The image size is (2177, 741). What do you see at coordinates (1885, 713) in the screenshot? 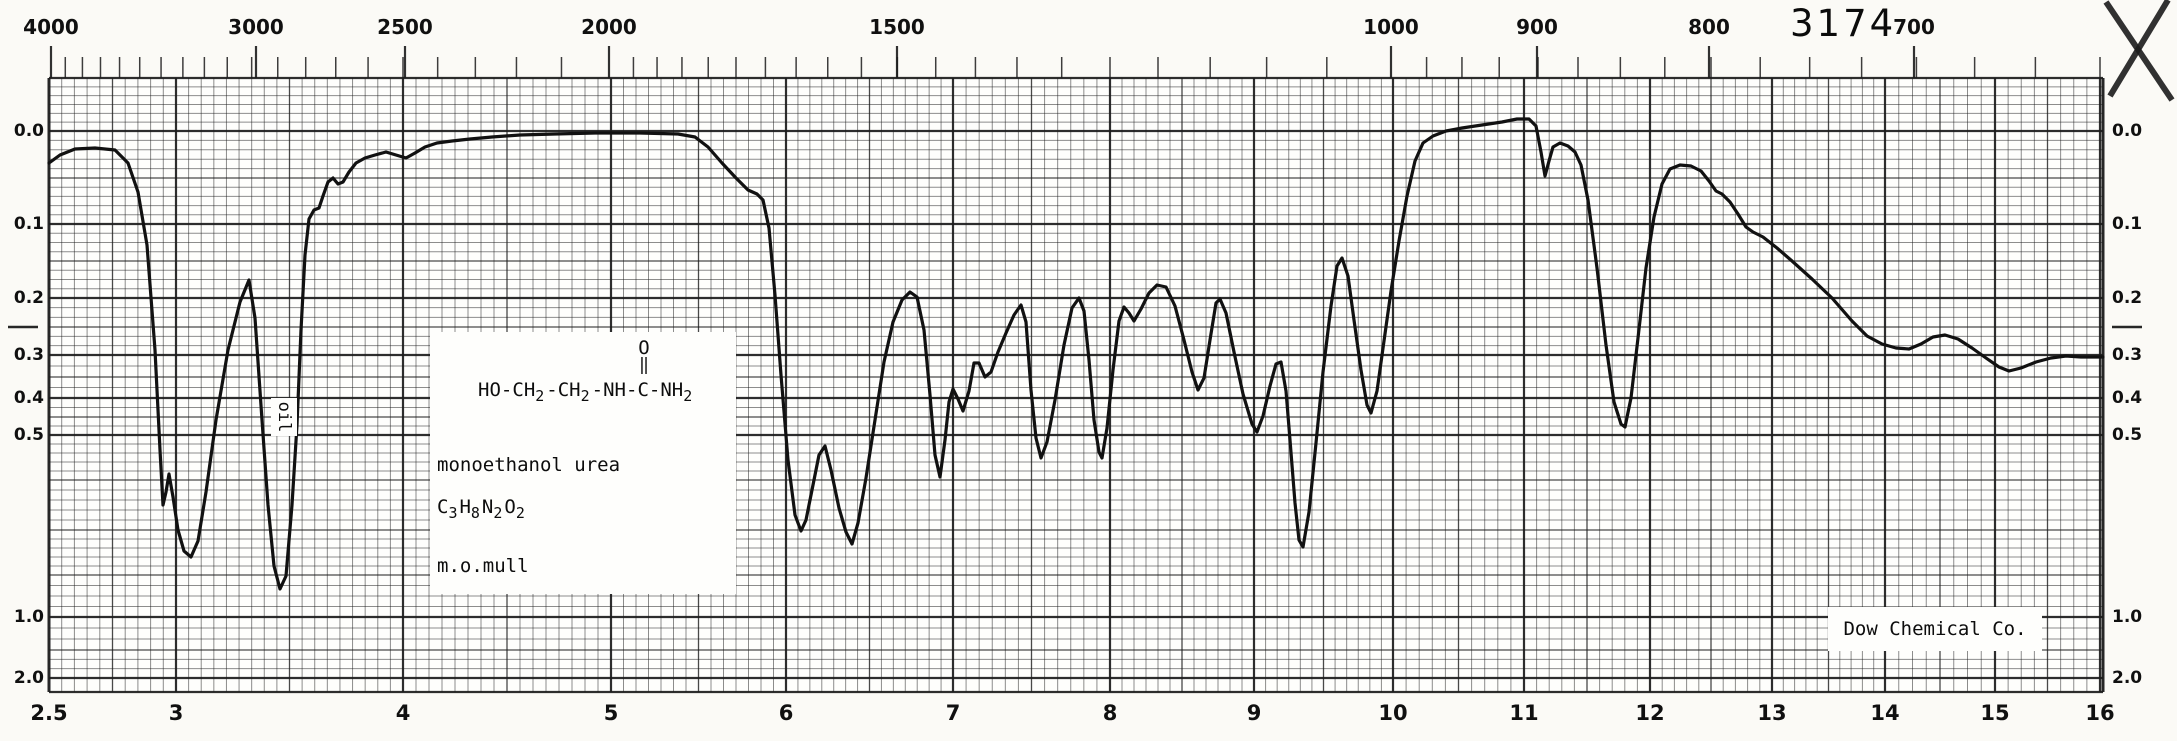
I see `micron-label-14: 14` at bounding box center [1885, 713].